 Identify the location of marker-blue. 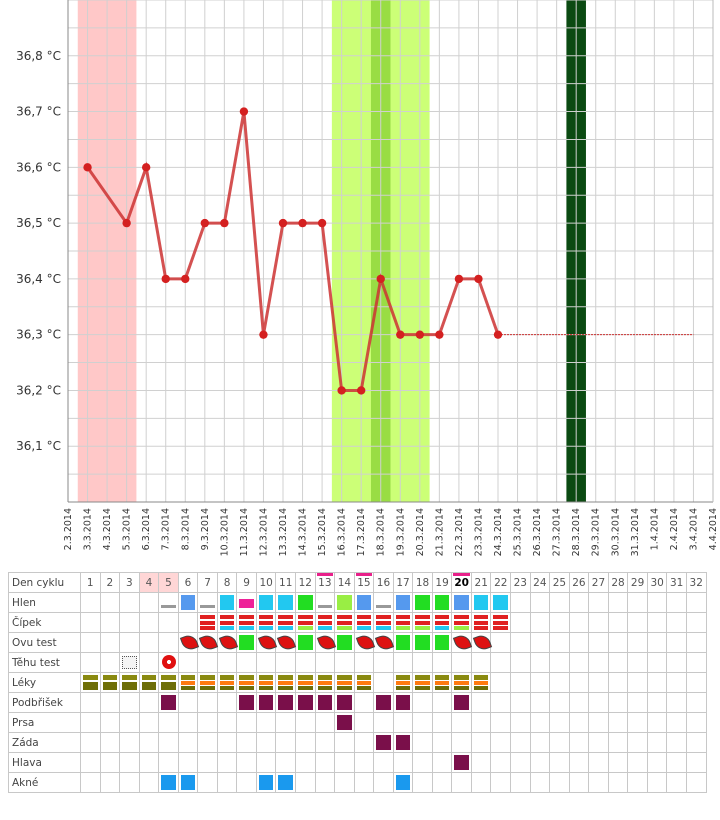
(188, 602).